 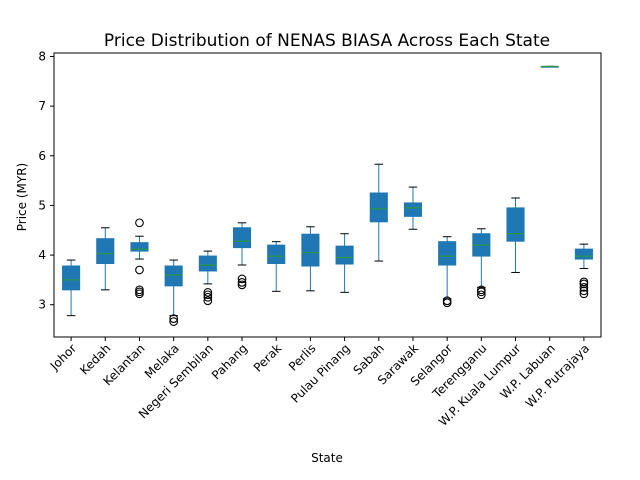 What do you see at coordinates (327, 458) in the screenshot?
I see `x-axis-label: State` at bounding box center [327, 458].